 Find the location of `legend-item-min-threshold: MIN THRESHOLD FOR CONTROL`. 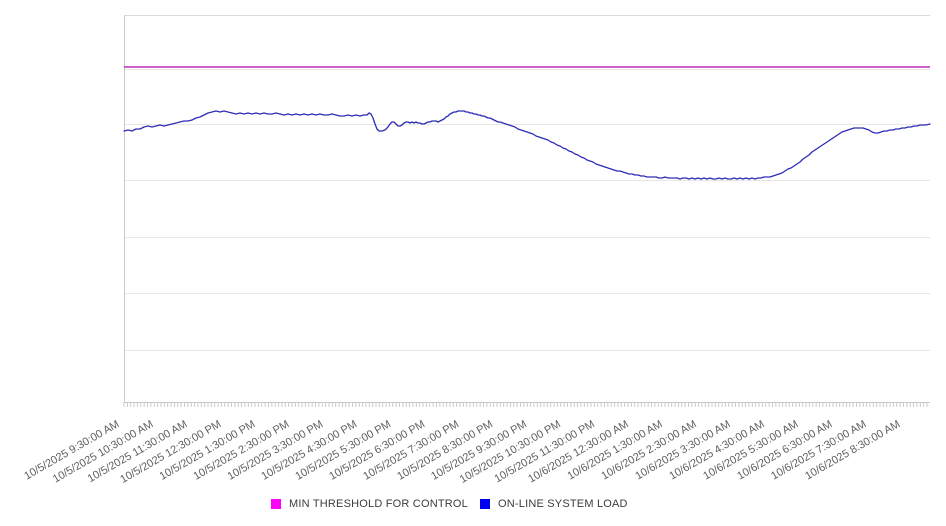

legend-item-min-threshold: MIN THRESHOLD FOR CONTROL is located at coordinates (369, 504).